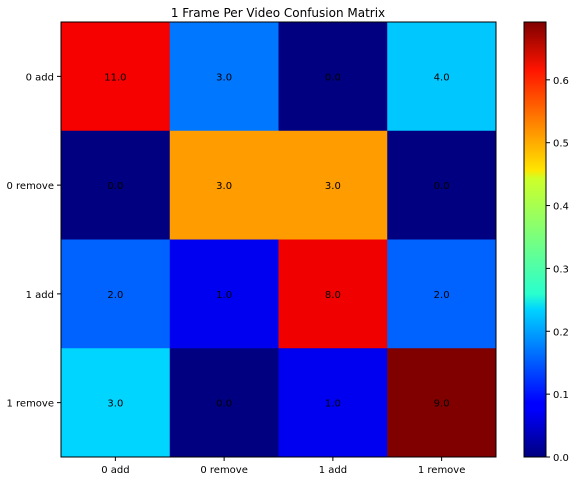 The height and width of the screenshot is (486, 576). What do you see at coordinates (535, 239) in the screenshot?
I see `colorbar` at bounding box center [535, 239].